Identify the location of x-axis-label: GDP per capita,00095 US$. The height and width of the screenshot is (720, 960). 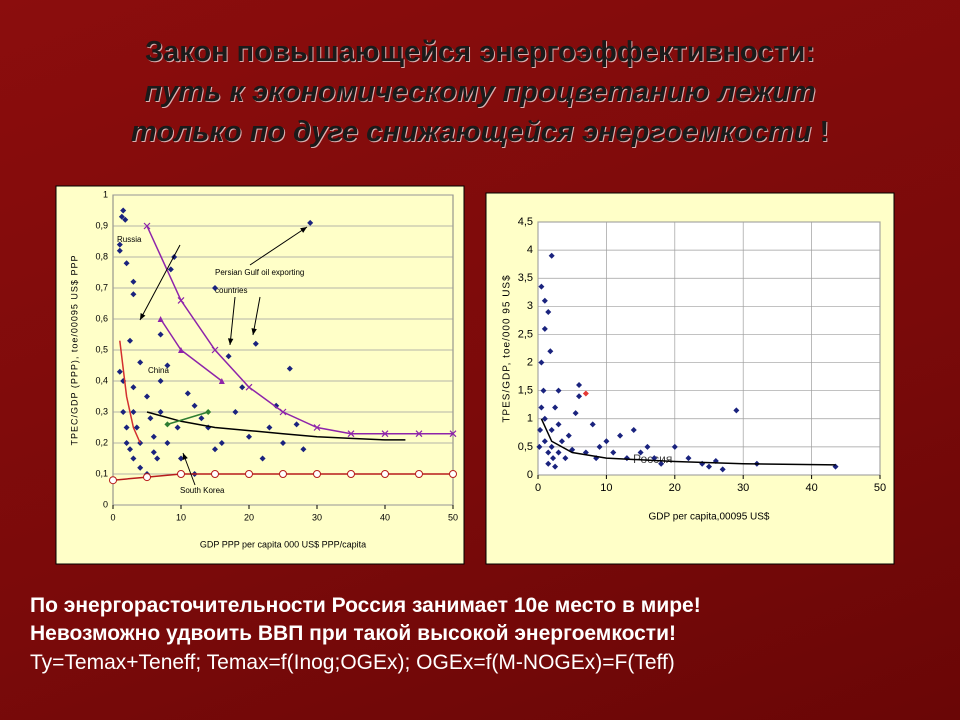
(708, 517).